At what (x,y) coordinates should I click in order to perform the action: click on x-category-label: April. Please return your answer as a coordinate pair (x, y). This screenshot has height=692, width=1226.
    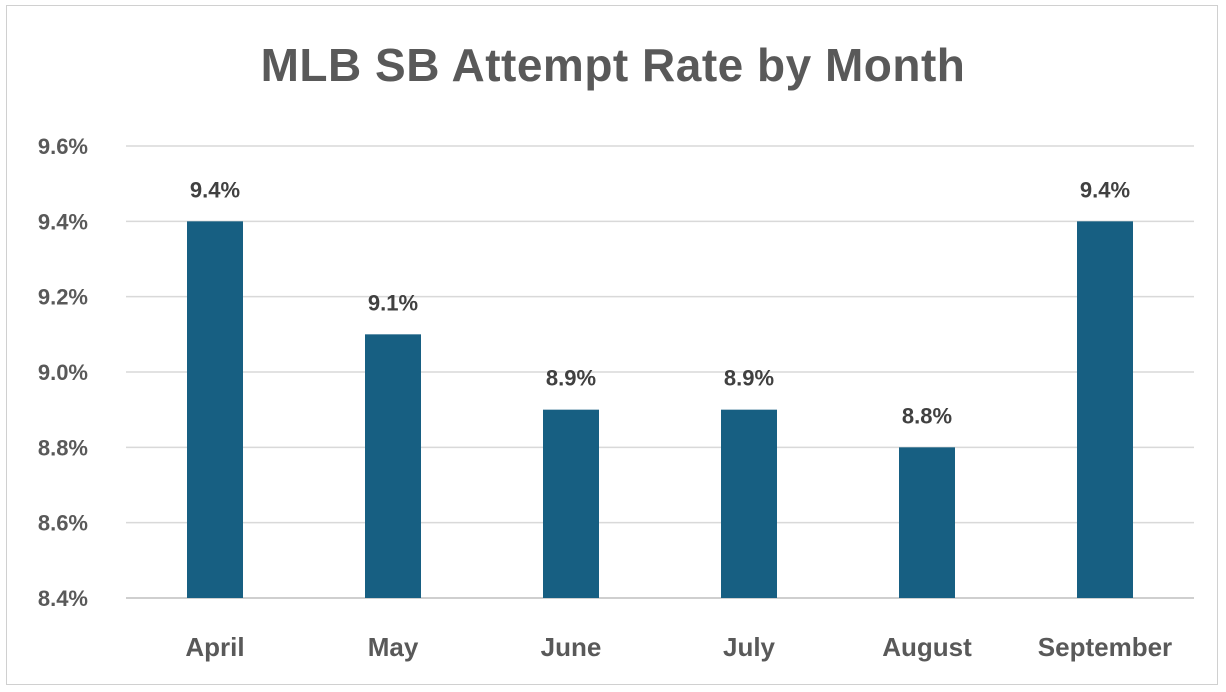
    Looking at the image, I should click on (214, 647).